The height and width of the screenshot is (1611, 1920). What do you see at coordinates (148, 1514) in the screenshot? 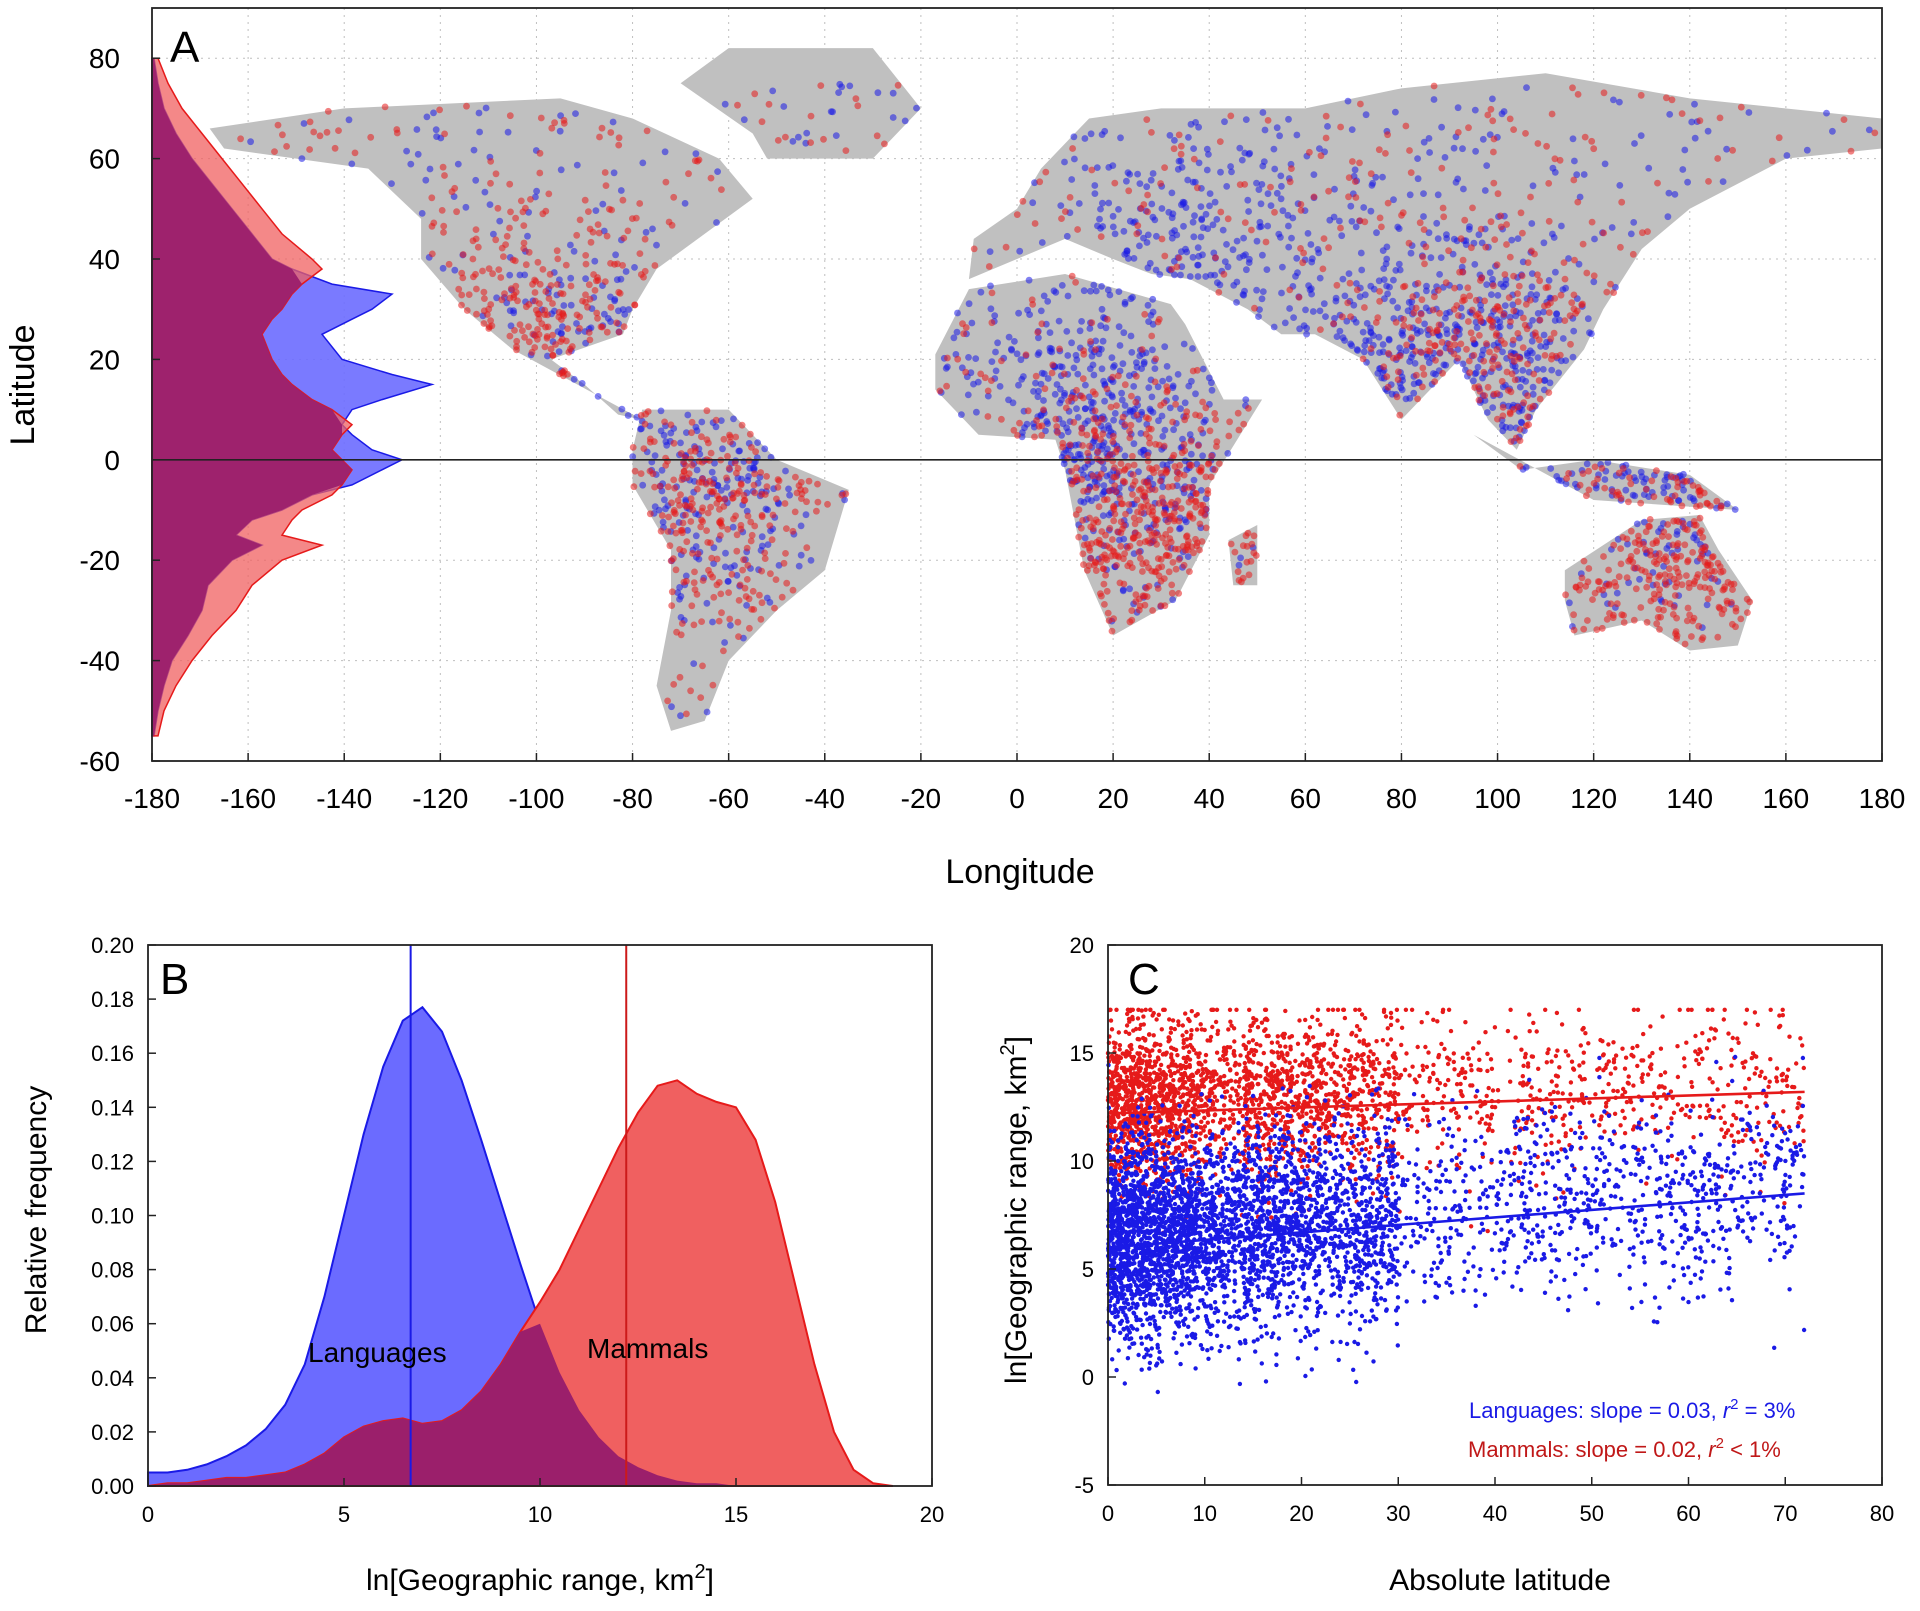
I see `b-xtick-label: 0` at bounding box center [148, 1514].